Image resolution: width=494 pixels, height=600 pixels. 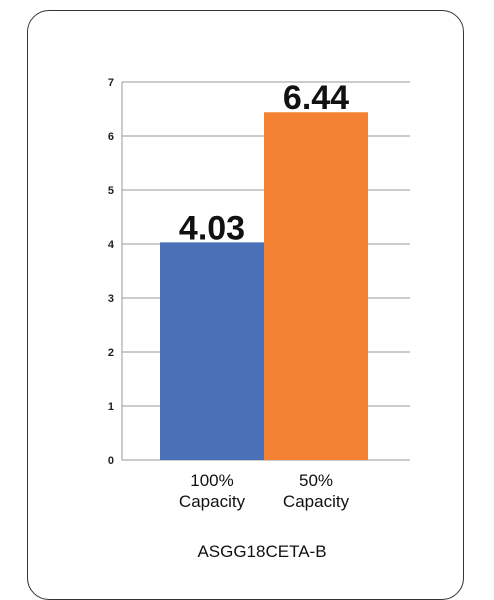 What do you see at coordinates (111, 353) in the screenshot?
I see `y-tick-label: 2` at bounding box center [111, 353].